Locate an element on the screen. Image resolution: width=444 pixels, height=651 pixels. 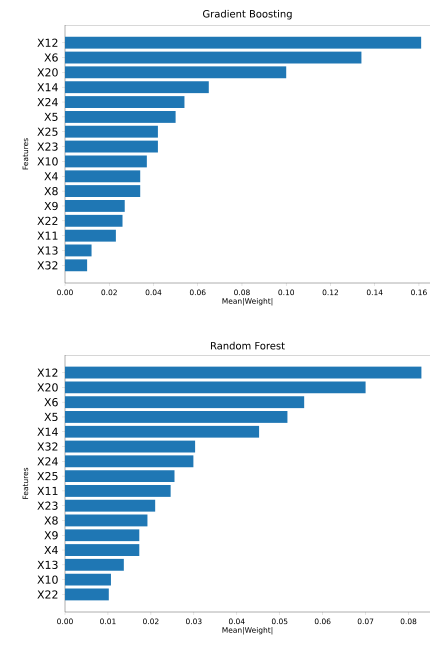
chart-title: Random Forest is located at coordinates (247, 346).